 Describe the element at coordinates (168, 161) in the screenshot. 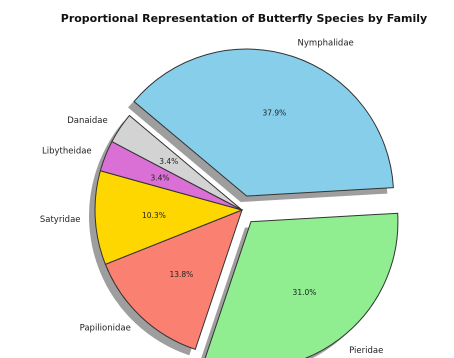

I see `pct-label-danaidae: 3.4%` at that location.